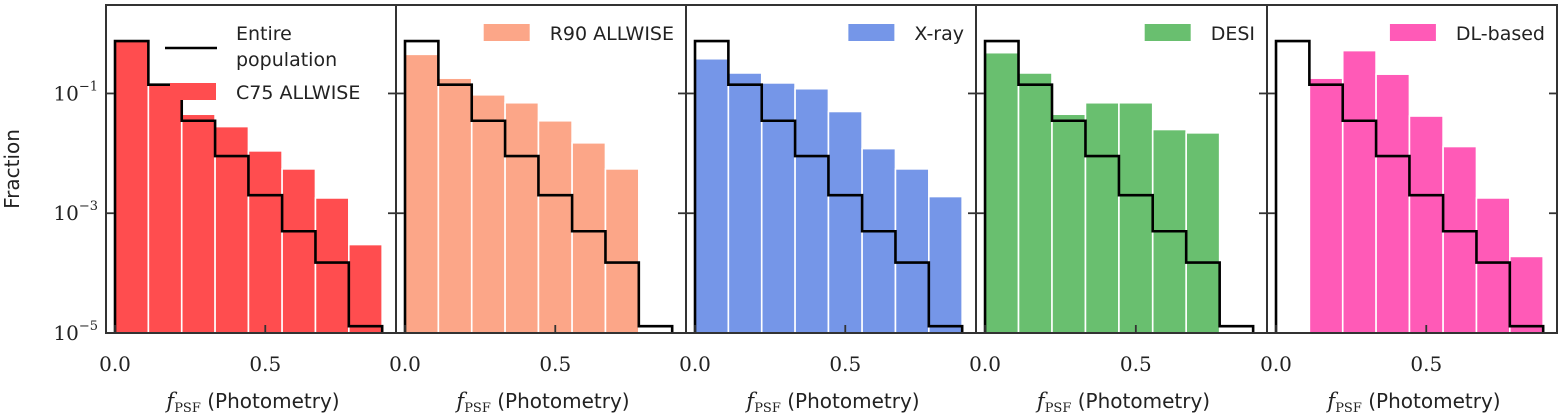 The width and height of the screenshot is (1561, 417). I want to click on legend: Entire population C75 ALLWISE, so click(262, 63).